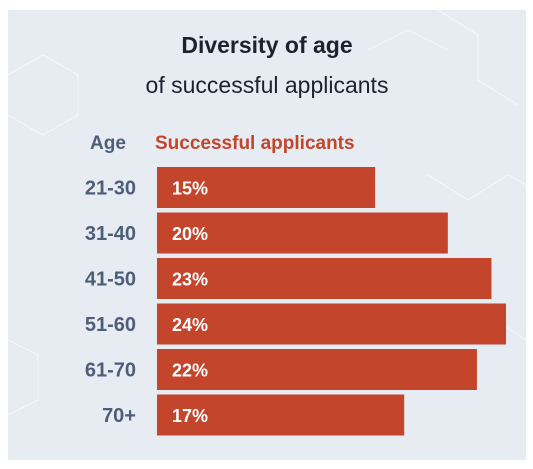 This screenshot has width=533, height=469. What do you see at coordinates (190, 234) in the screenshot?
I see `value-label: 20%` at bounding box center [190, 234].